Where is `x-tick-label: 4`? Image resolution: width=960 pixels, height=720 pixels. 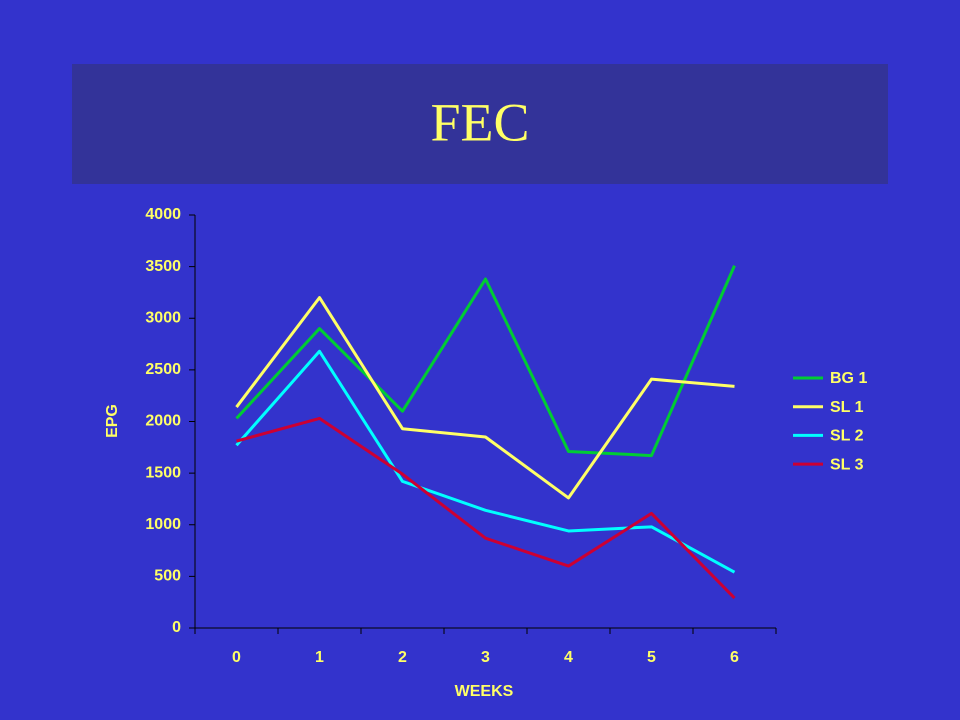 x-tick-label: 4 is located at coordinates (568, 657).